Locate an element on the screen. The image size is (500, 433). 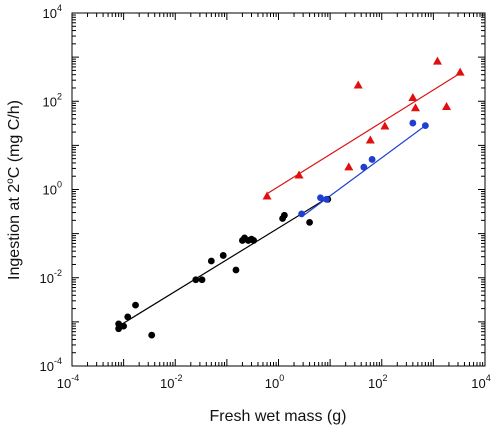
y-tick-label: 10² is located at coordinates (52, 100).